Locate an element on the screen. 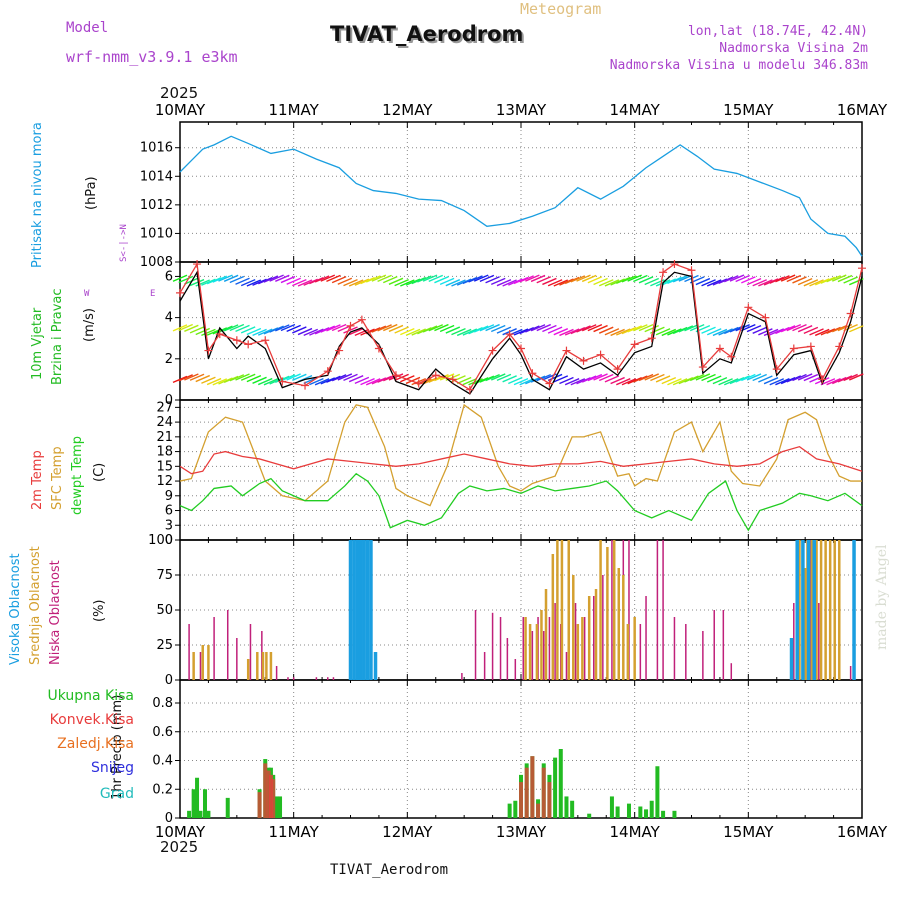  model-name: wrf-nmm_v3.9.1 e3km is located at coordinates (152, 57).